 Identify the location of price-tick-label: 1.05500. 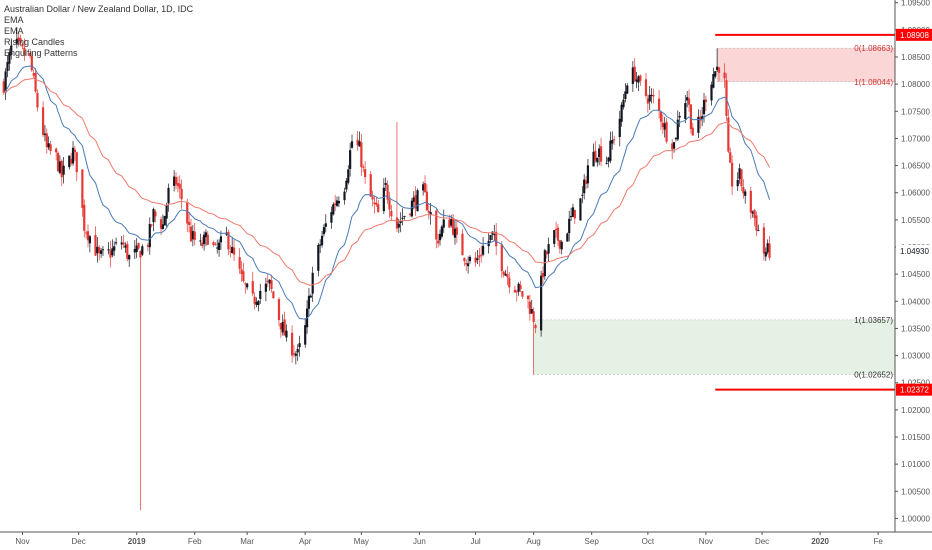
(915, 220).